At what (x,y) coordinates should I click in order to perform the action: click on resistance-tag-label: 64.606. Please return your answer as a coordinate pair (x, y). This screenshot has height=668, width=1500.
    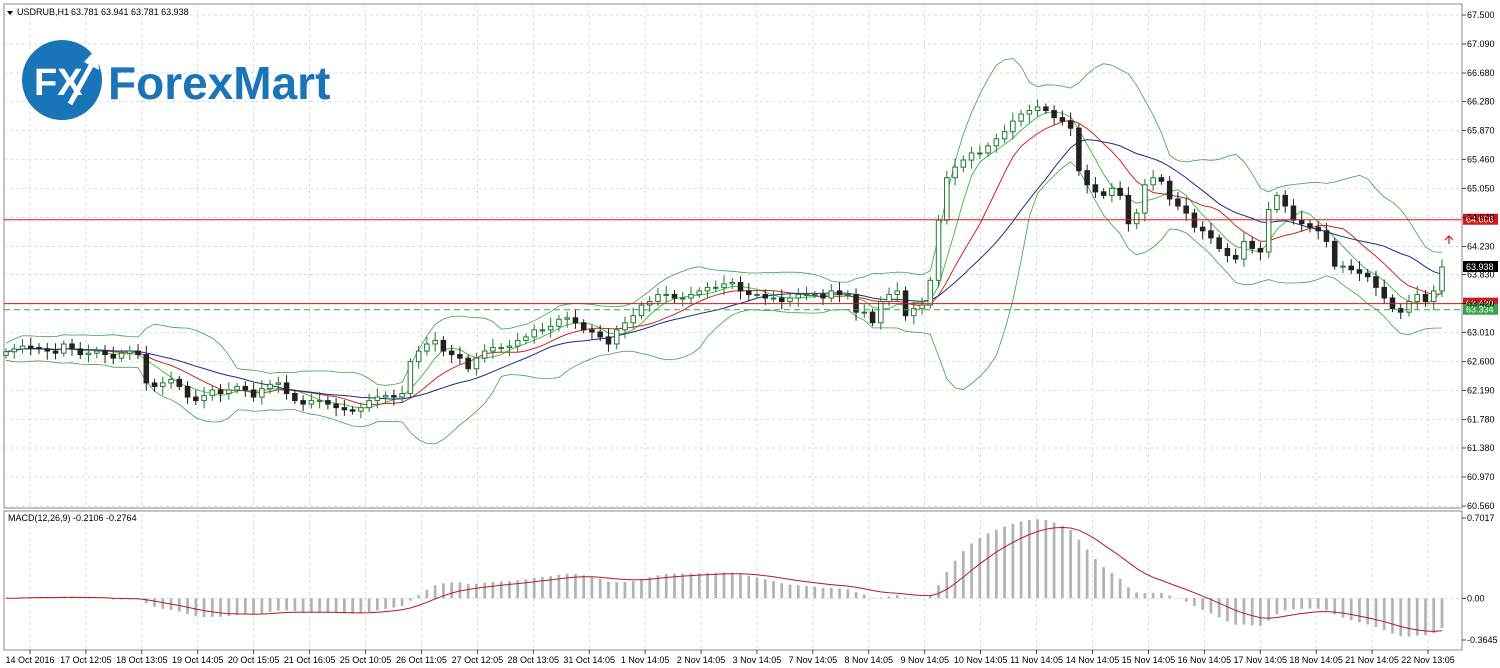
    Looking at the image, I should click on (1480, 220).